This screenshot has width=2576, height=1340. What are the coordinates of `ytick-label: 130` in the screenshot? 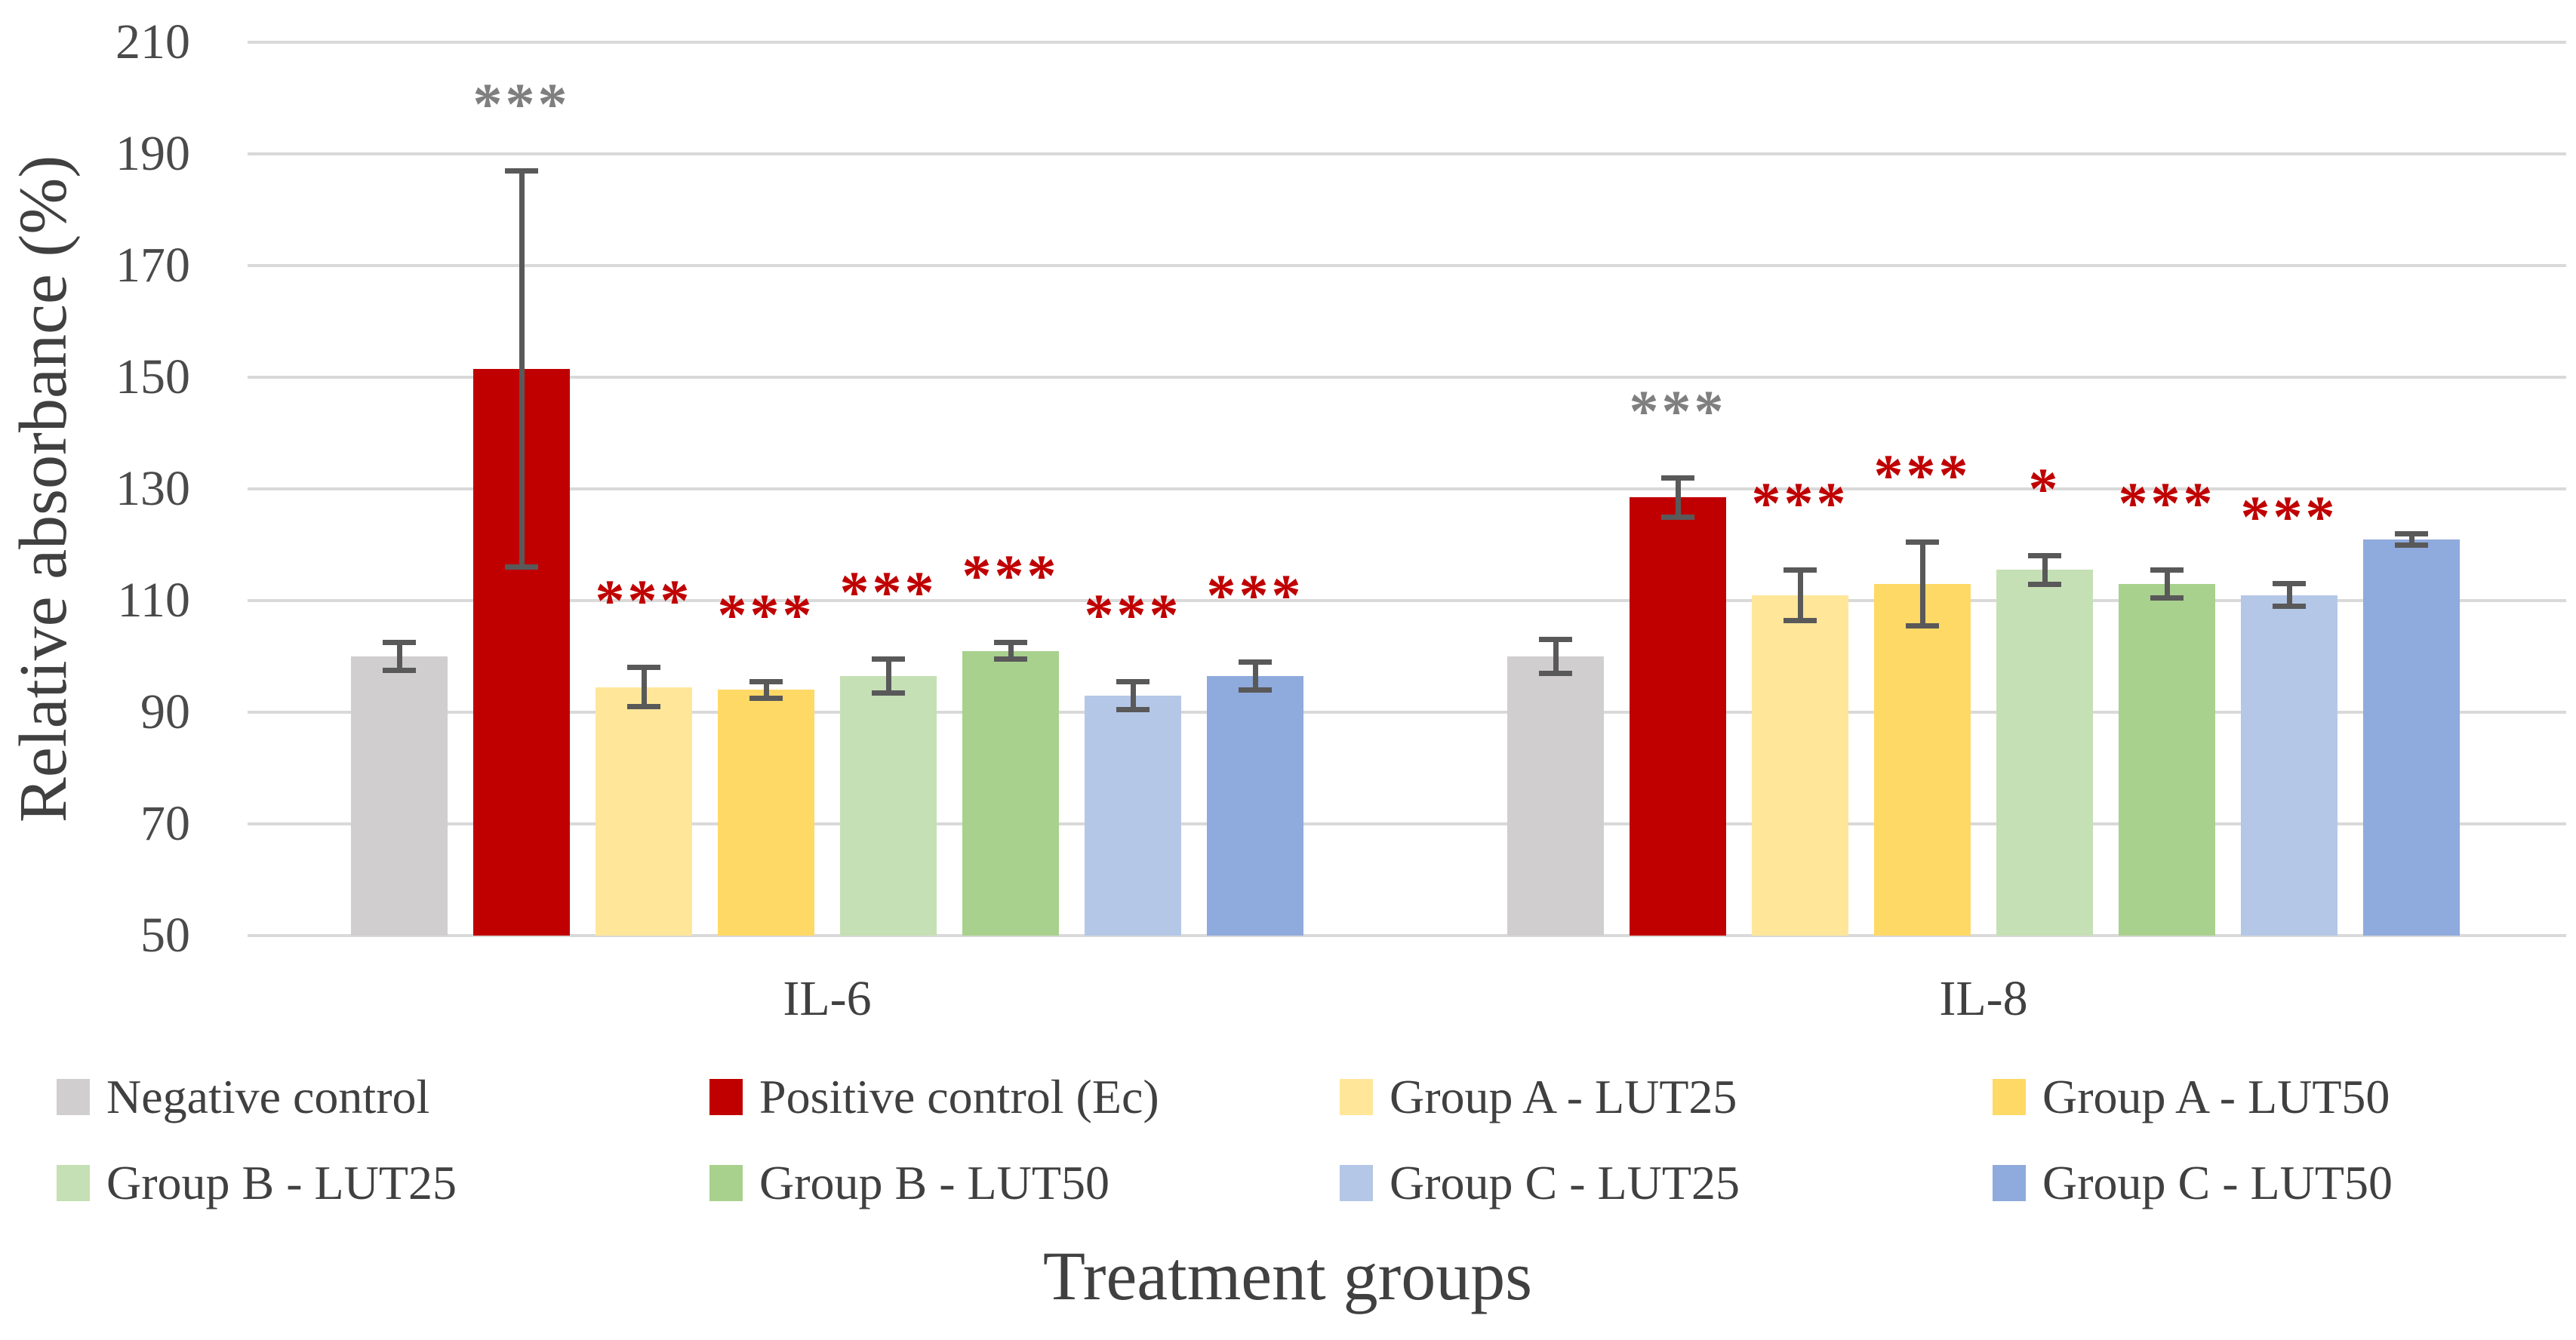 It's located at (152, 488).